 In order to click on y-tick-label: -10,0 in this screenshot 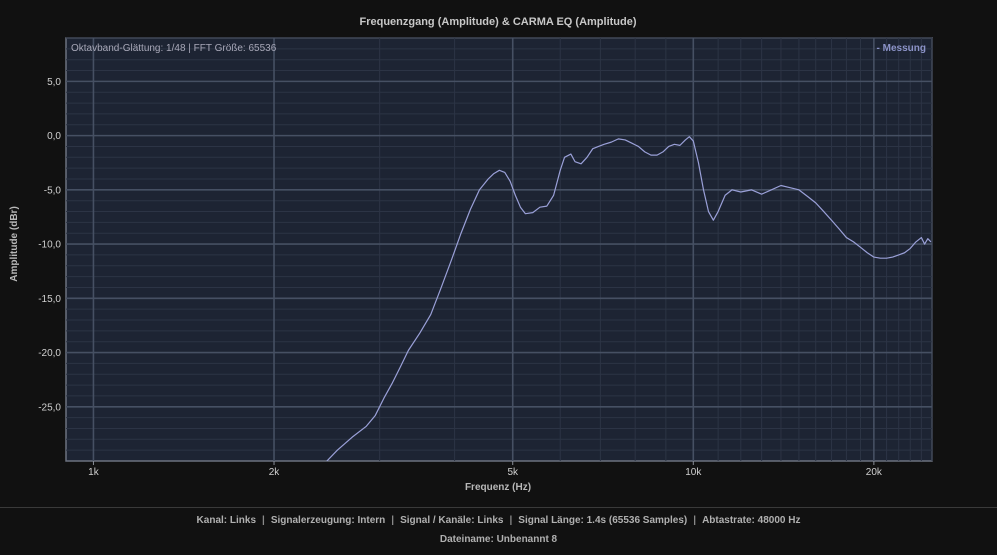, I will do `click(49, 245)`.